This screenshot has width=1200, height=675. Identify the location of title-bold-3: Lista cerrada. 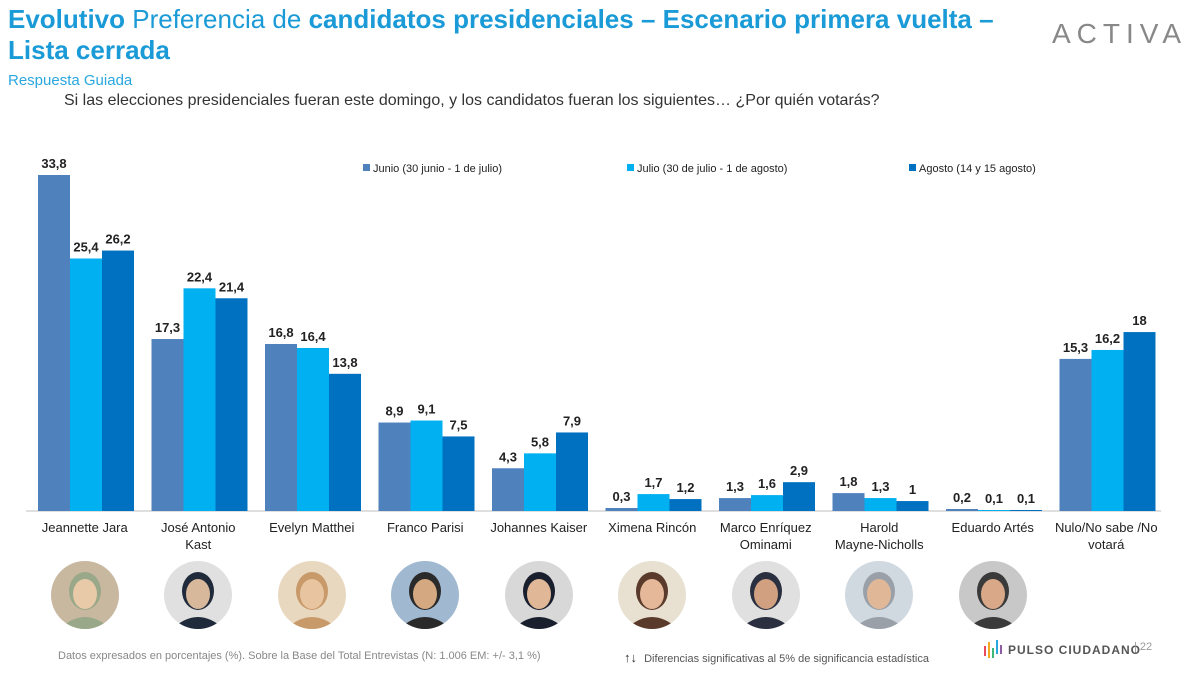
(89, 50).